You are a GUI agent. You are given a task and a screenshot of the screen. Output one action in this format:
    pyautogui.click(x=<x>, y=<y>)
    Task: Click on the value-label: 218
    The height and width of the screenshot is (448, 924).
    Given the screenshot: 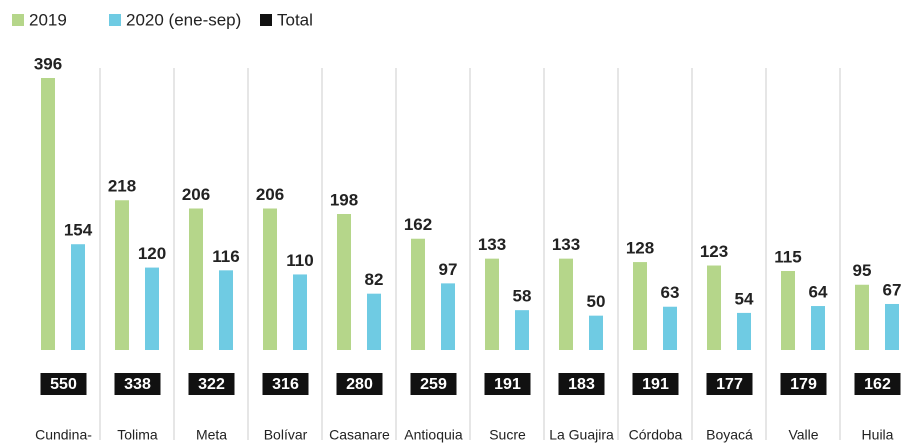 What is the action you would take?
    pyautogui.click(x=122, y=186)
    